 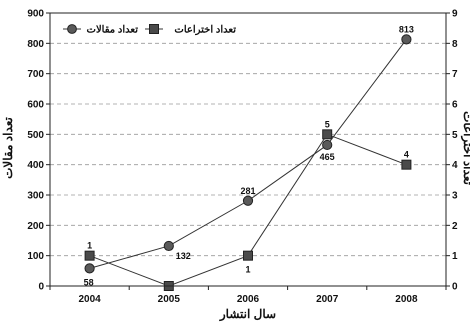 What do you see at coordinates (89, 299) in the screenshot?
I see `x-tick-label: 2004` at bounding box center [89, 299].